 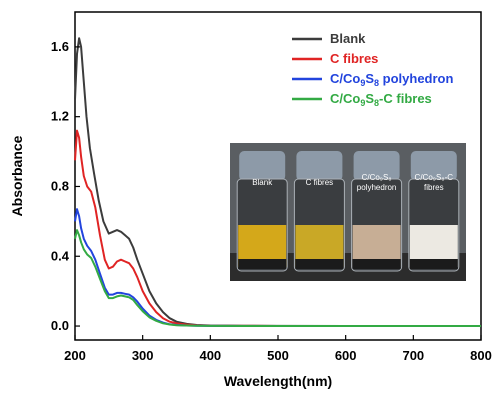 I want to click on x-tick-label: 400, so click(x=210, y=355).